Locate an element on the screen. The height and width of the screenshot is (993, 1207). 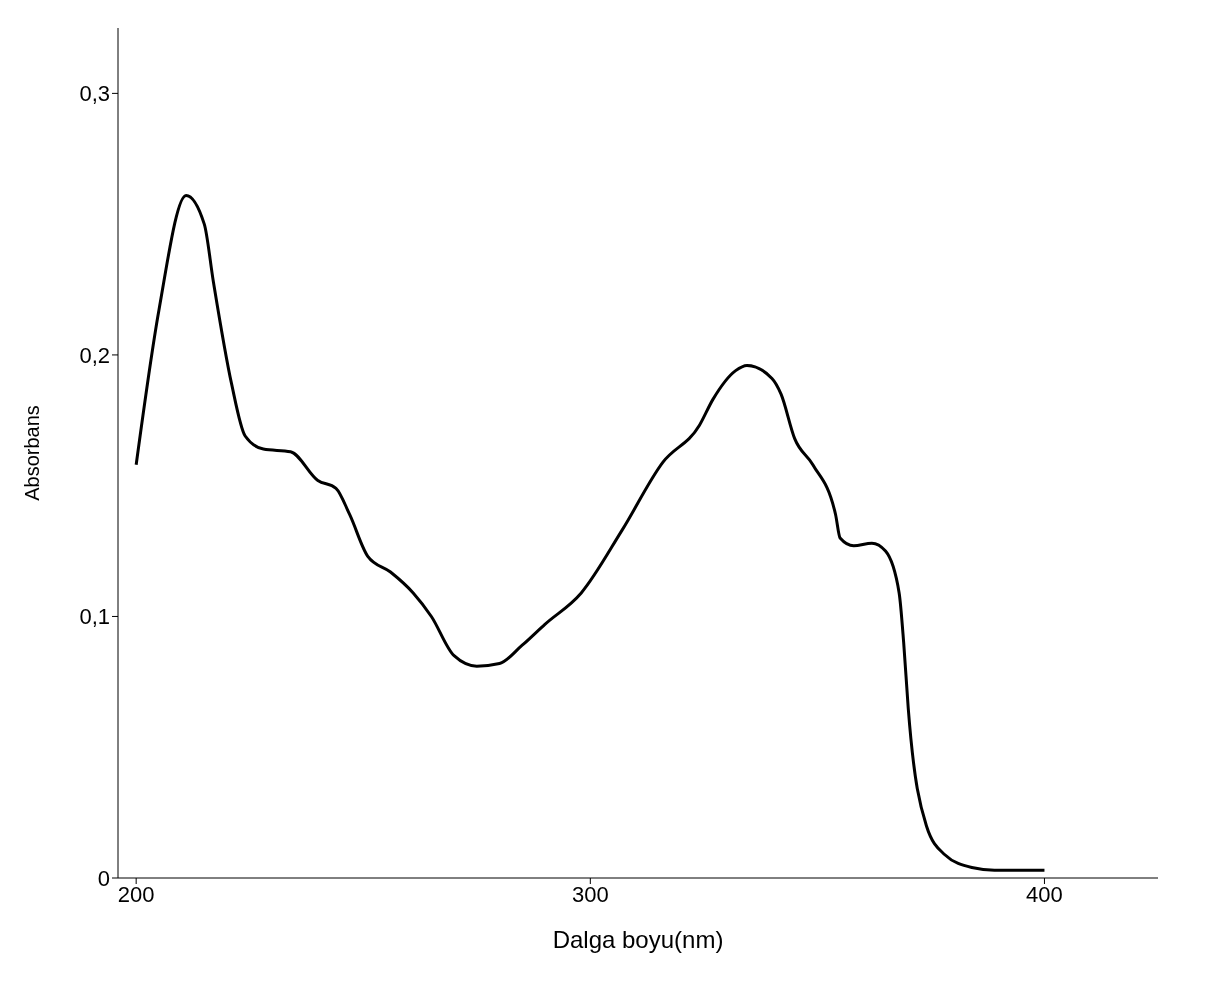
y-tick-label: 0,1 is located at coordinates (94, 617).